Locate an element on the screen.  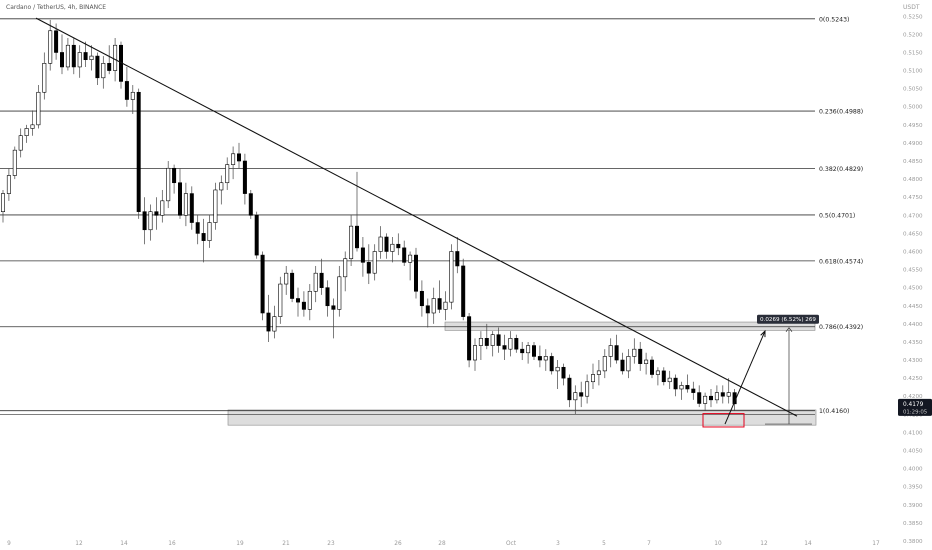
price-tick-label: 0.4800 is located at coordinates (913, 180).